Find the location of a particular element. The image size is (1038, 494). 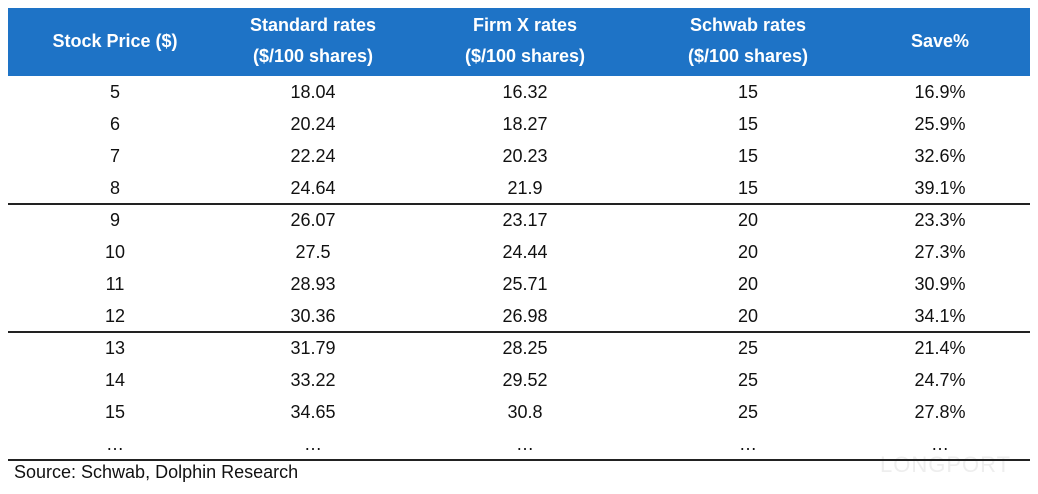

table-cell: 9 is located at coordinates (114, 220).